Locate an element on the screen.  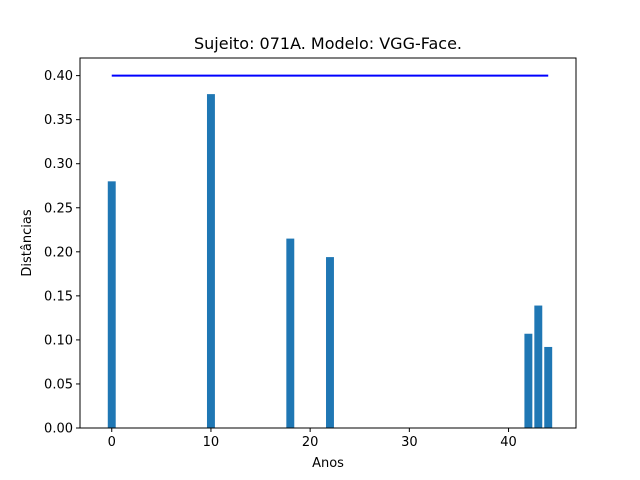
x-ticks: 0 10 20 30 40 is located at coordinates (312, 439).